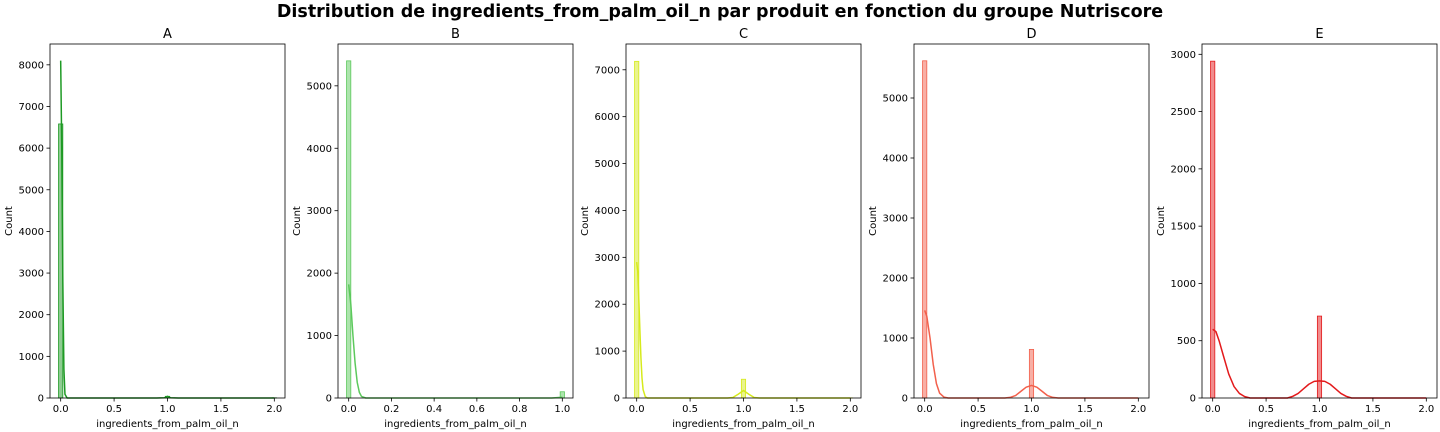  Describe the element at coordinates (434, 409) in the screenshot. I see `x-tick-label: 0.4` at that location.